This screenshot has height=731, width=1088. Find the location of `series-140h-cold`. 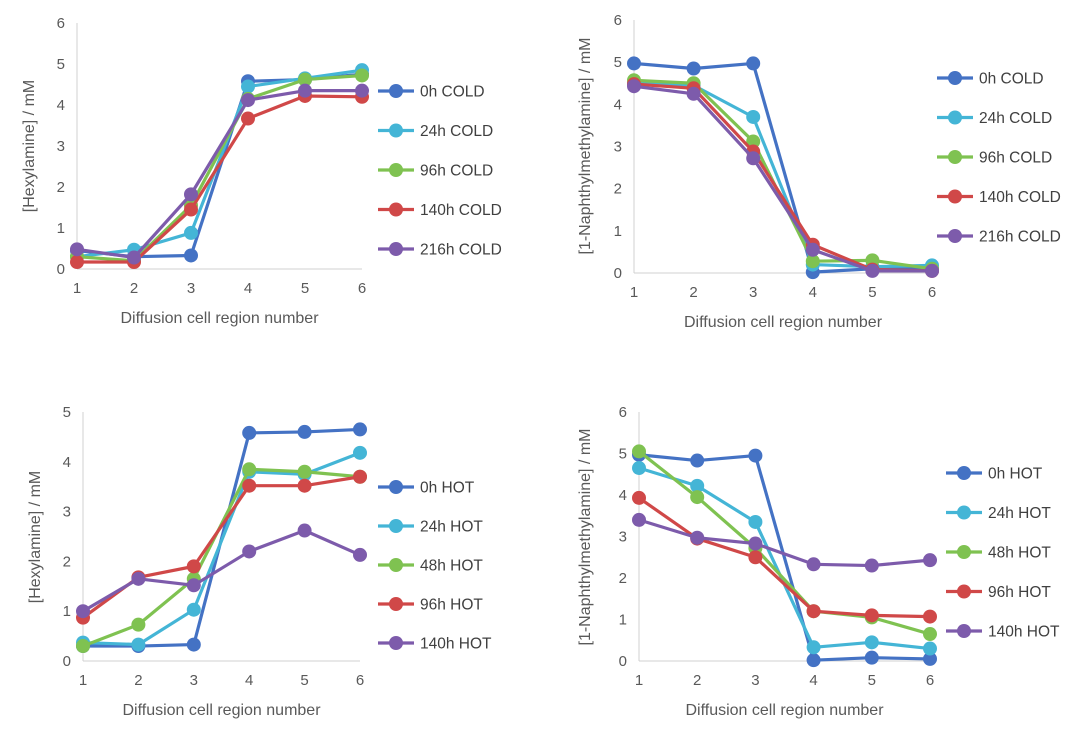

series-140h-cold is located at coordinates (783, 177).